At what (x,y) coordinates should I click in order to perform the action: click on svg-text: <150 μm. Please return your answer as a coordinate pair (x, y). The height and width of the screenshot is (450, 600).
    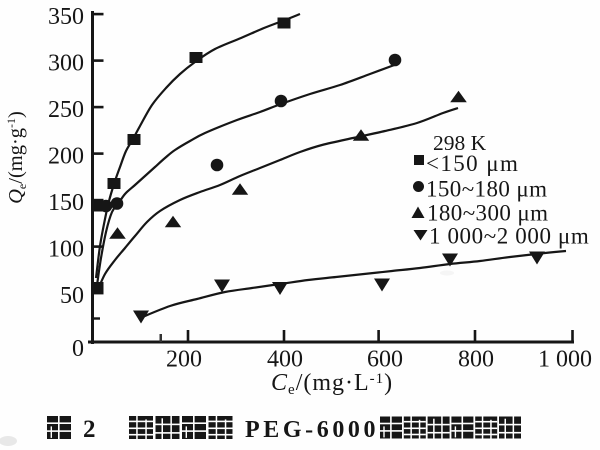
    Looking at the image, I should click on (472, 163).